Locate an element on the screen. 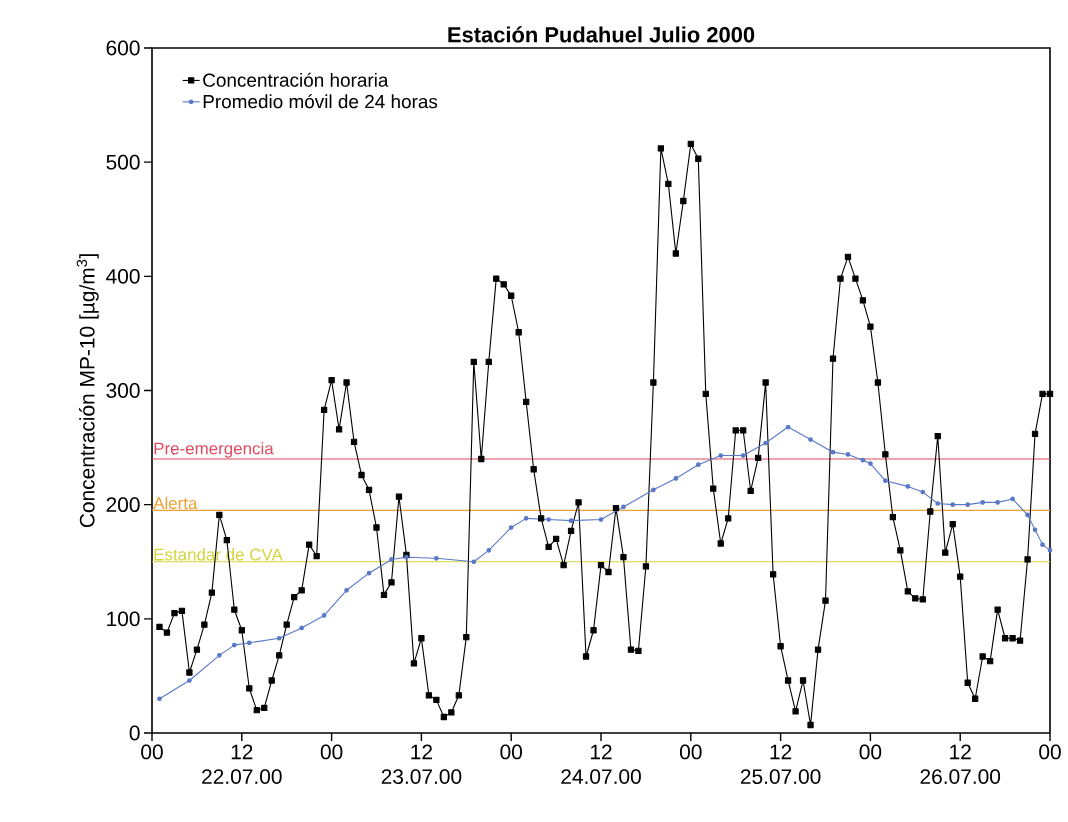 This screenshot has height=822, width=1068. y-tick-label: 300 is located at coordinates (123, 390).